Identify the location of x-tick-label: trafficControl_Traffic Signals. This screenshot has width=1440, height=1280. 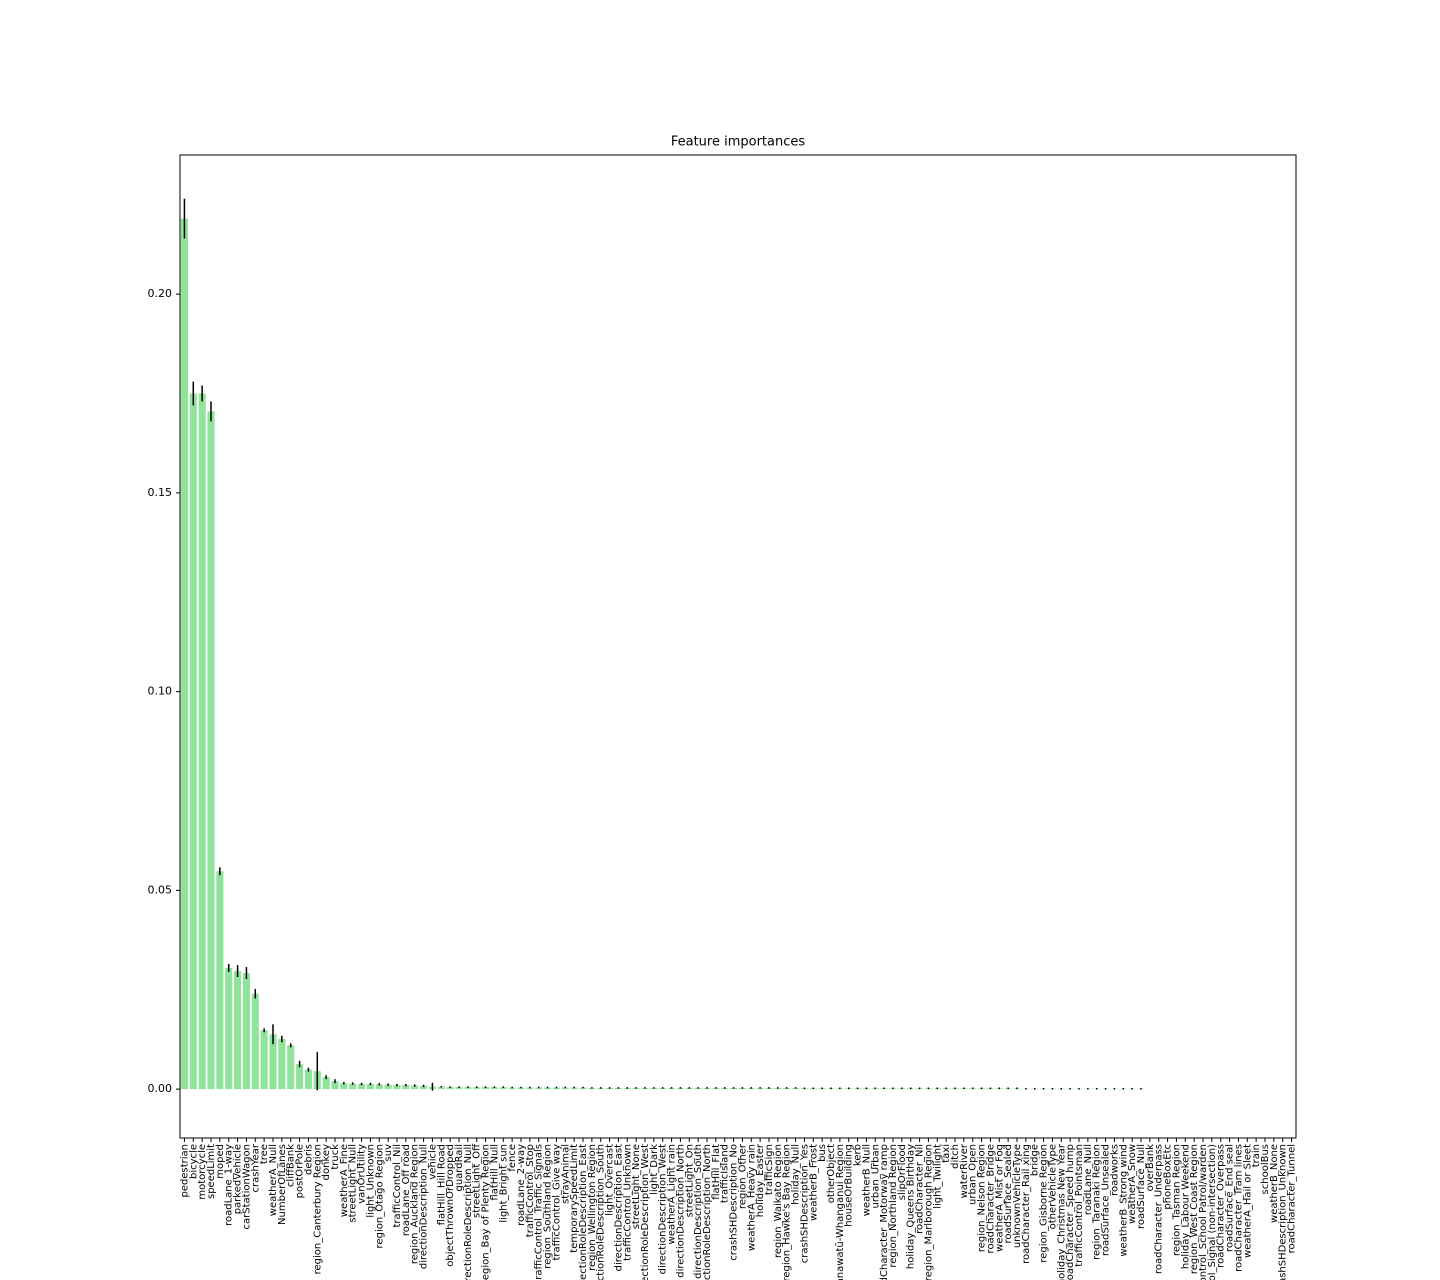
(539, 1212).